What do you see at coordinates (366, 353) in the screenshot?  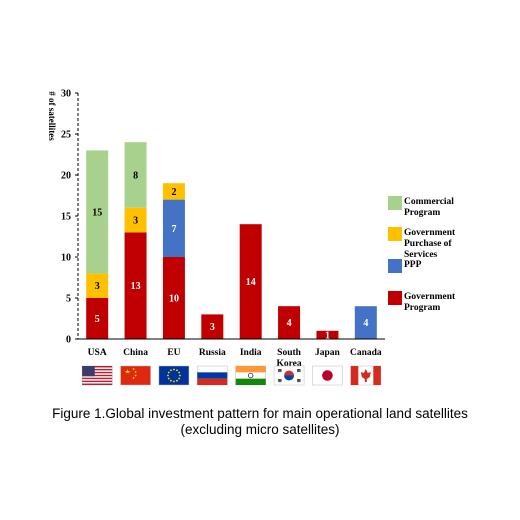 I see `x-tick-label: Canada` at bounding box center [366, 353].